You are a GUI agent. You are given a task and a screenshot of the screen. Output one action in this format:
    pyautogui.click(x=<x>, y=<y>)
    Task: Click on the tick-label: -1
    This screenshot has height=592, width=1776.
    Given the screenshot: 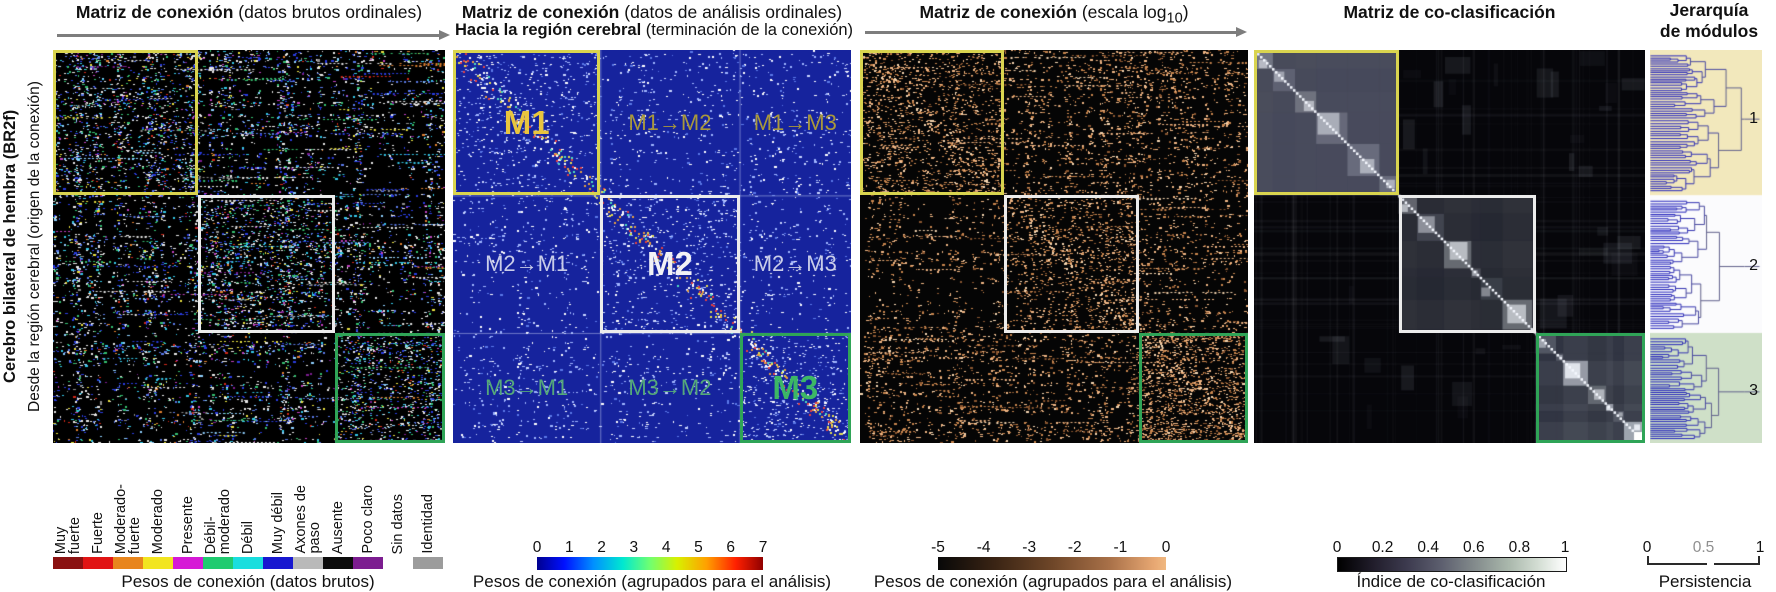 What is the action you would take?
    pyautogui.click(x=1120, y=547)
    